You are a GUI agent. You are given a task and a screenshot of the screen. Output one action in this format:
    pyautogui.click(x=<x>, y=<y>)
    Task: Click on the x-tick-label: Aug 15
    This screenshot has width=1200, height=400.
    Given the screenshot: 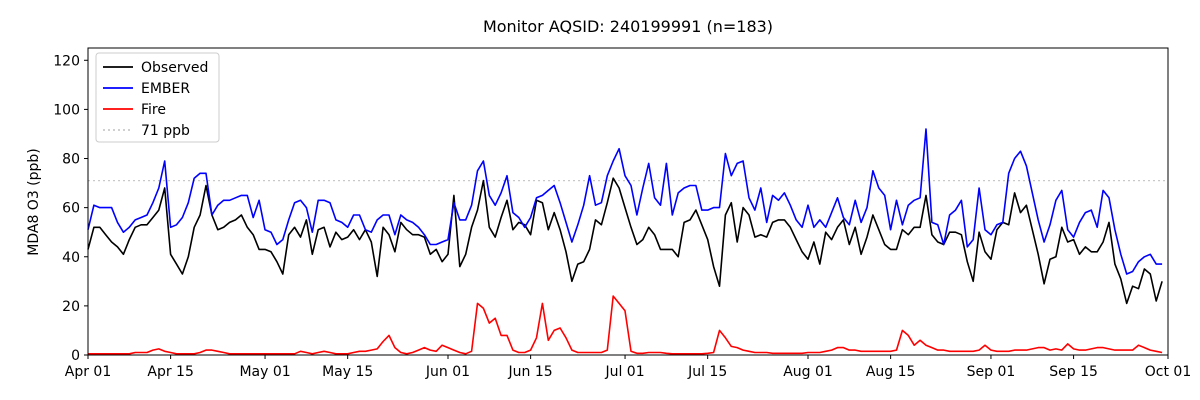 What is the action you would take?
    pyautogui.click(x=891, y=372)
    